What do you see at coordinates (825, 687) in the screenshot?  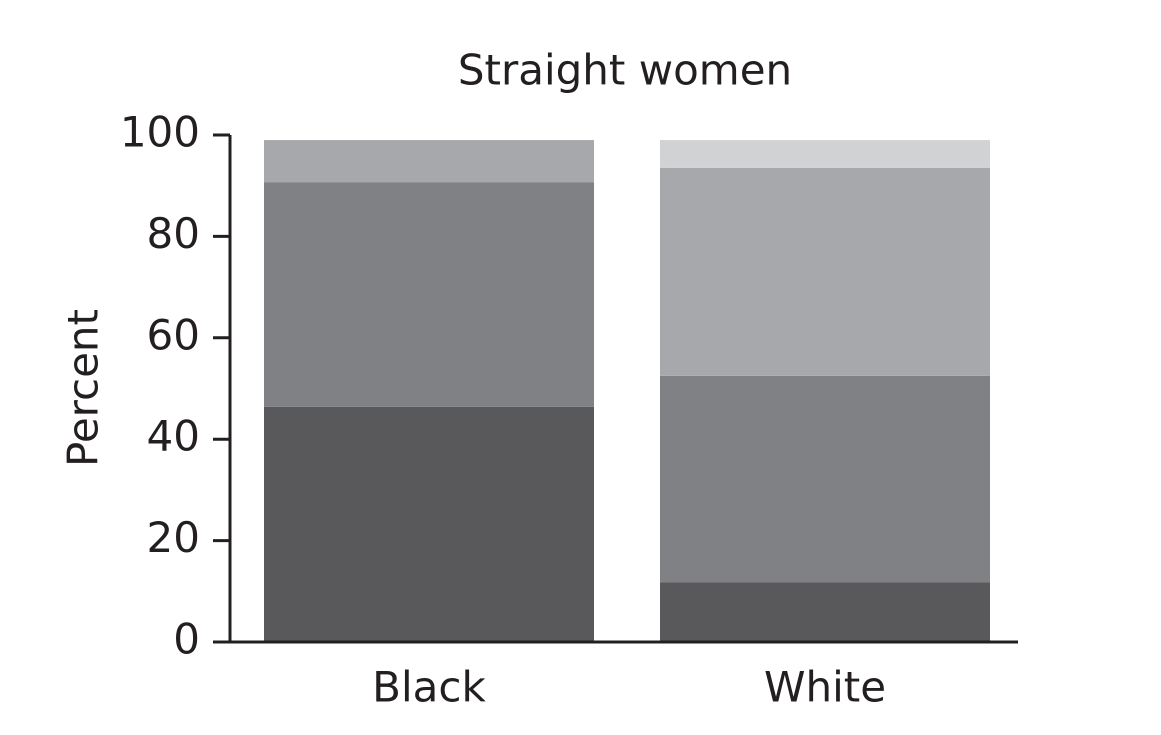 I see `x-tick-label: White` at bounding box center [825, 687].